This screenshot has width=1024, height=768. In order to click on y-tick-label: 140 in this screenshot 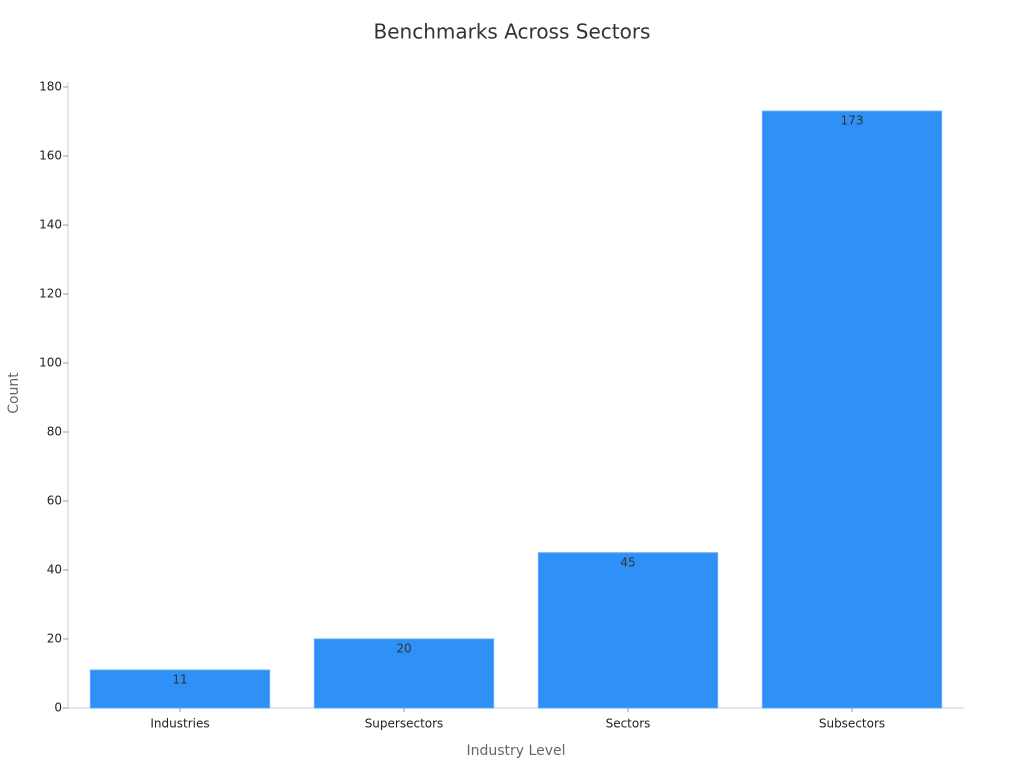, I will do `click(50, 225)`.